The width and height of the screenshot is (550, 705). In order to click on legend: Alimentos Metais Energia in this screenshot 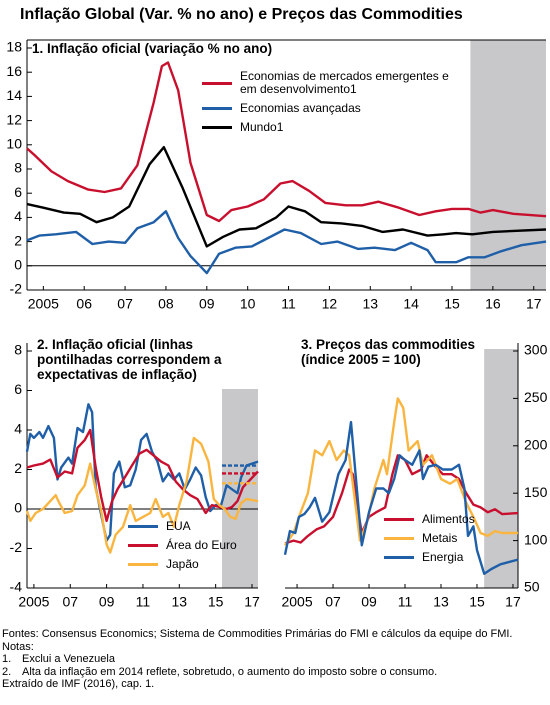, I will do `click(444, 538)`.